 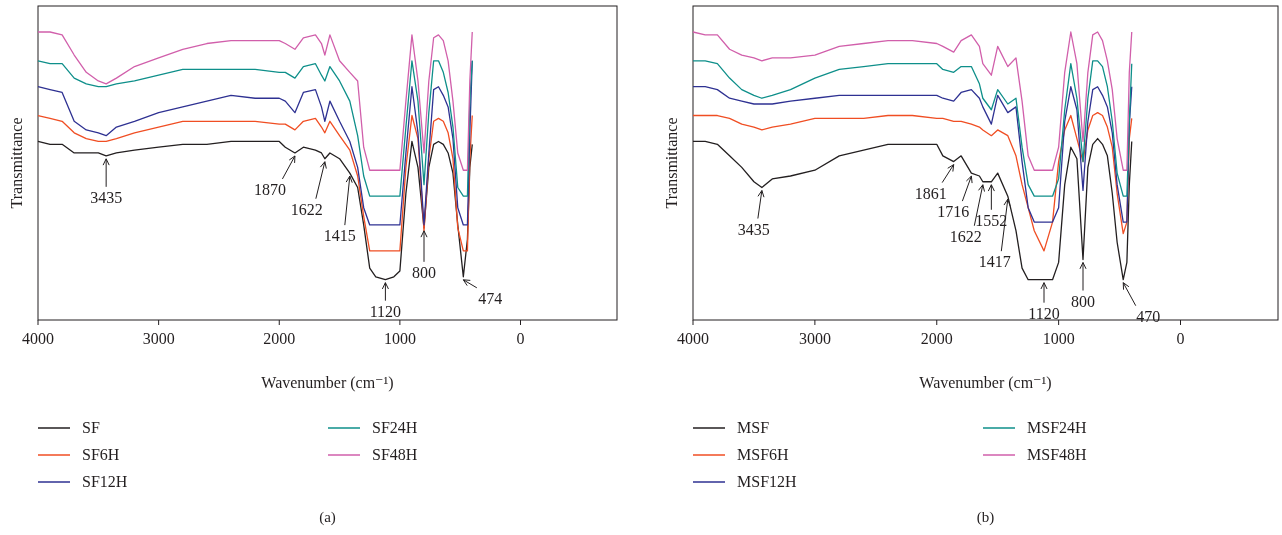 I want to click on legend-label: SF12H, so click(x=105, y=481).